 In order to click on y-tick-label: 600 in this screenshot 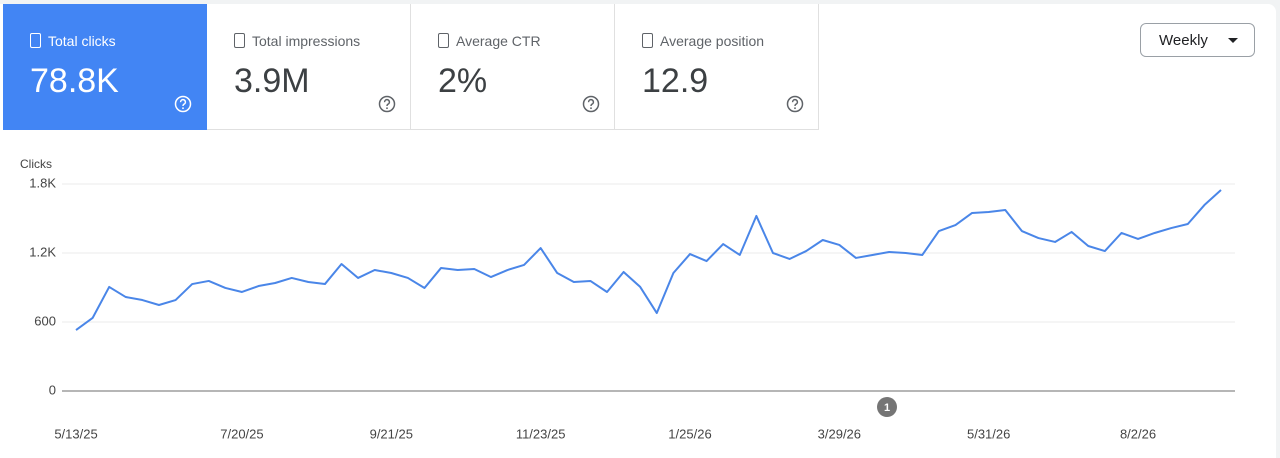, I will do `click(45, 320)`.